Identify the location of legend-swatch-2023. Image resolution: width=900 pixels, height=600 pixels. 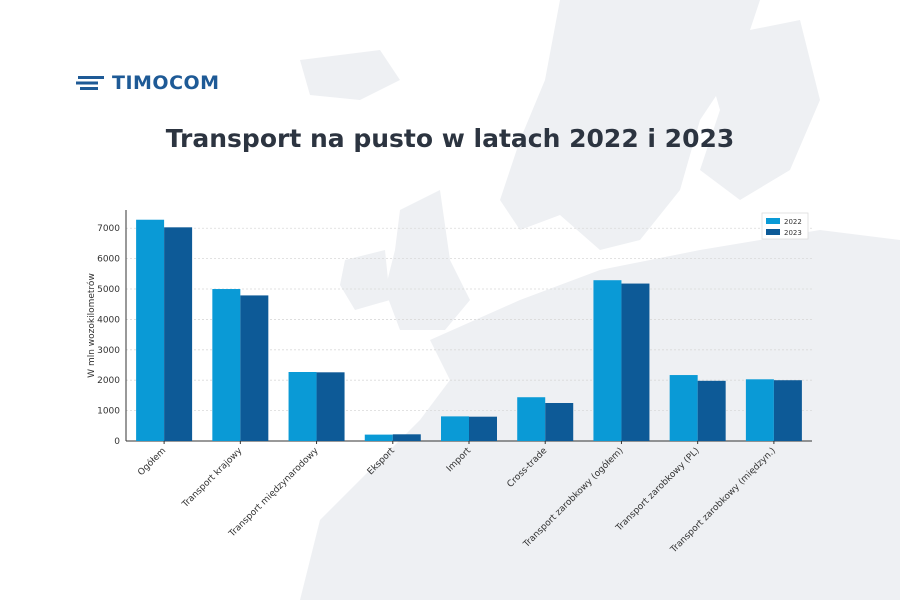
(773, 232).